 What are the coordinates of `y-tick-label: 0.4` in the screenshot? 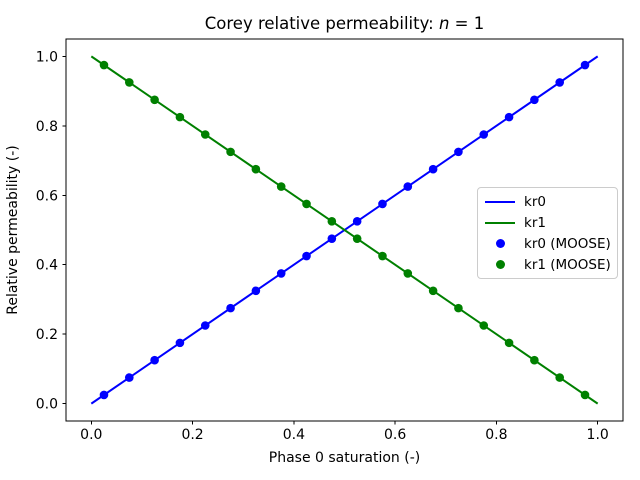 It's located at (47, 266).